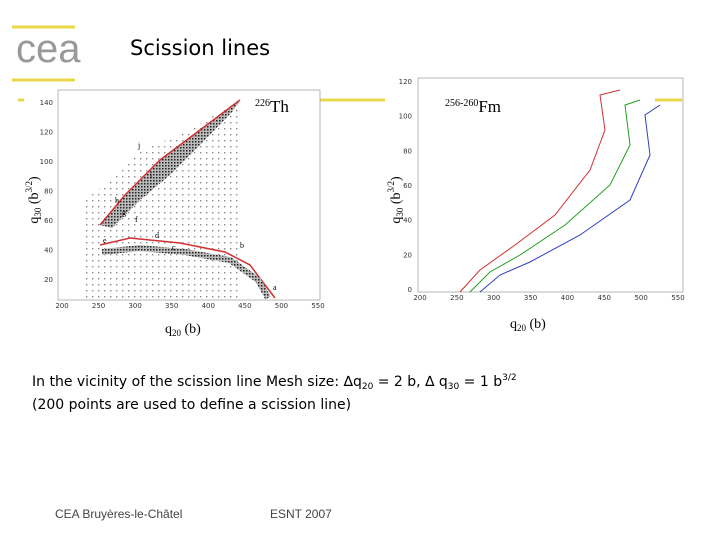  I want to click on point-label: j, so click(138, 145).